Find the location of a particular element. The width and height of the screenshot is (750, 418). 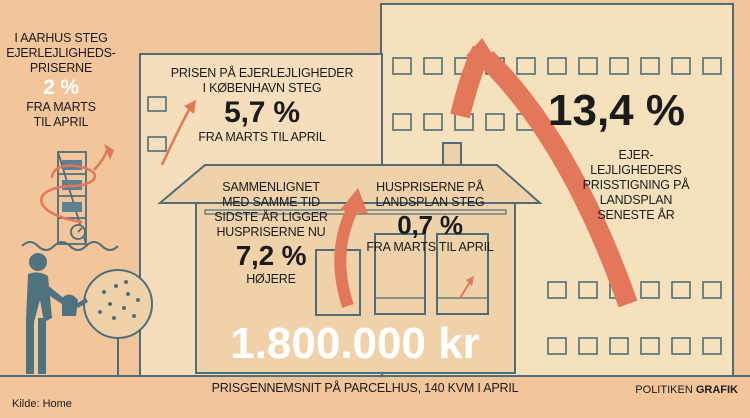

gardener-icon is located at coordinates (57, 313).